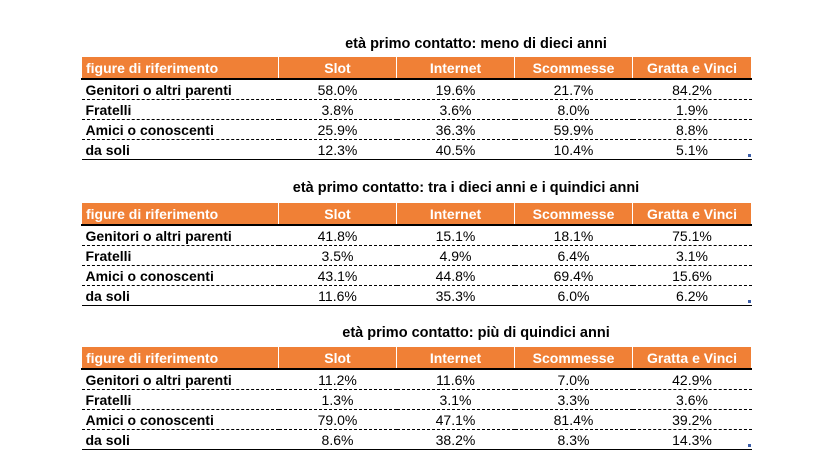 The image size is (830, 470). I want to click on table-row: da soli 8.6% 38.2% 8.3% 14.3%, so click(416, 439).